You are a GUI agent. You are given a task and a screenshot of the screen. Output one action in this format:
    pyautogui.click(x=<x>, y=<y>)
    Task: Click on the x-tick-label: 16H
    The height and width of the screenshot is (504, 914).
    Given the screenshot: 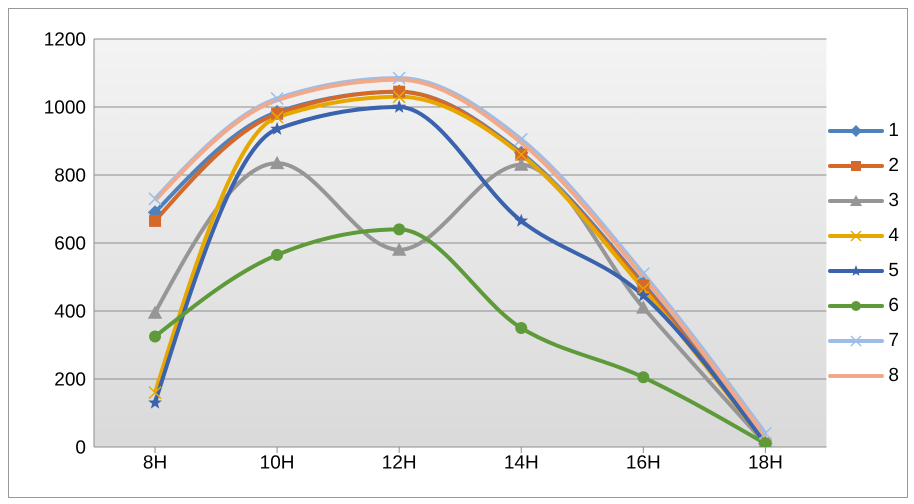 What is the action you would take?
    pyautogui.click(x=643, y=463)
    